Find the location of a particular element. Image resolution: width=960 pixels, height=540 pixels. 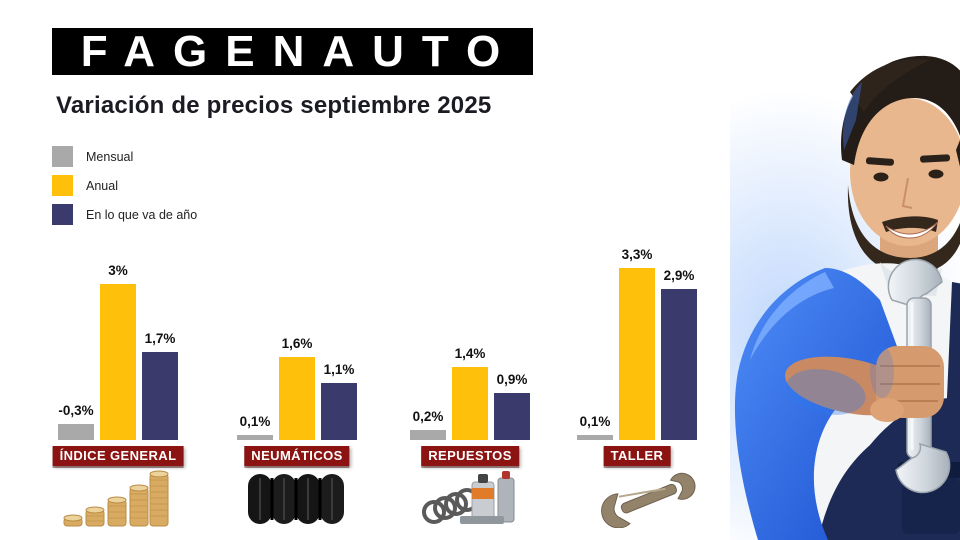

bar-value-label: 1,4% is located at coordinates (470, 354).